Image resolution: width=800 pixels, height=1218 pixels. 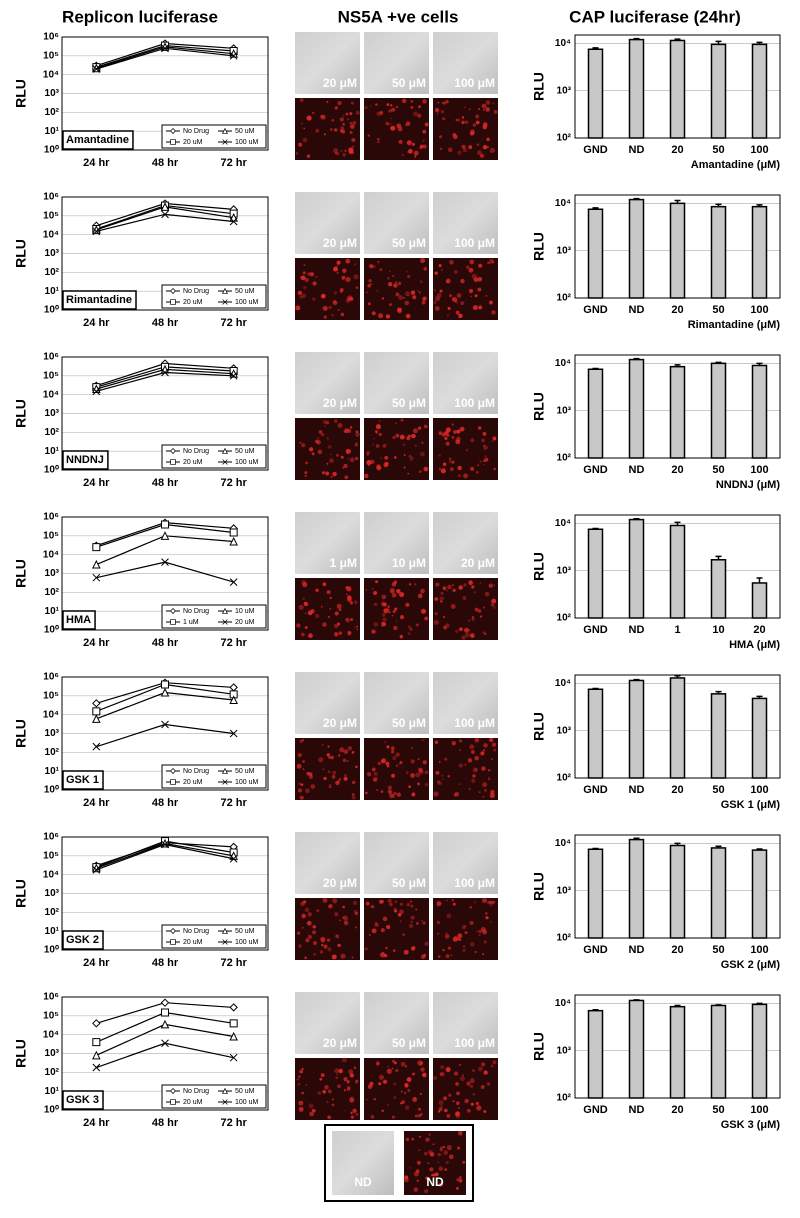 I want to click on legend-label: No Drug, so click(x=196, y=931).